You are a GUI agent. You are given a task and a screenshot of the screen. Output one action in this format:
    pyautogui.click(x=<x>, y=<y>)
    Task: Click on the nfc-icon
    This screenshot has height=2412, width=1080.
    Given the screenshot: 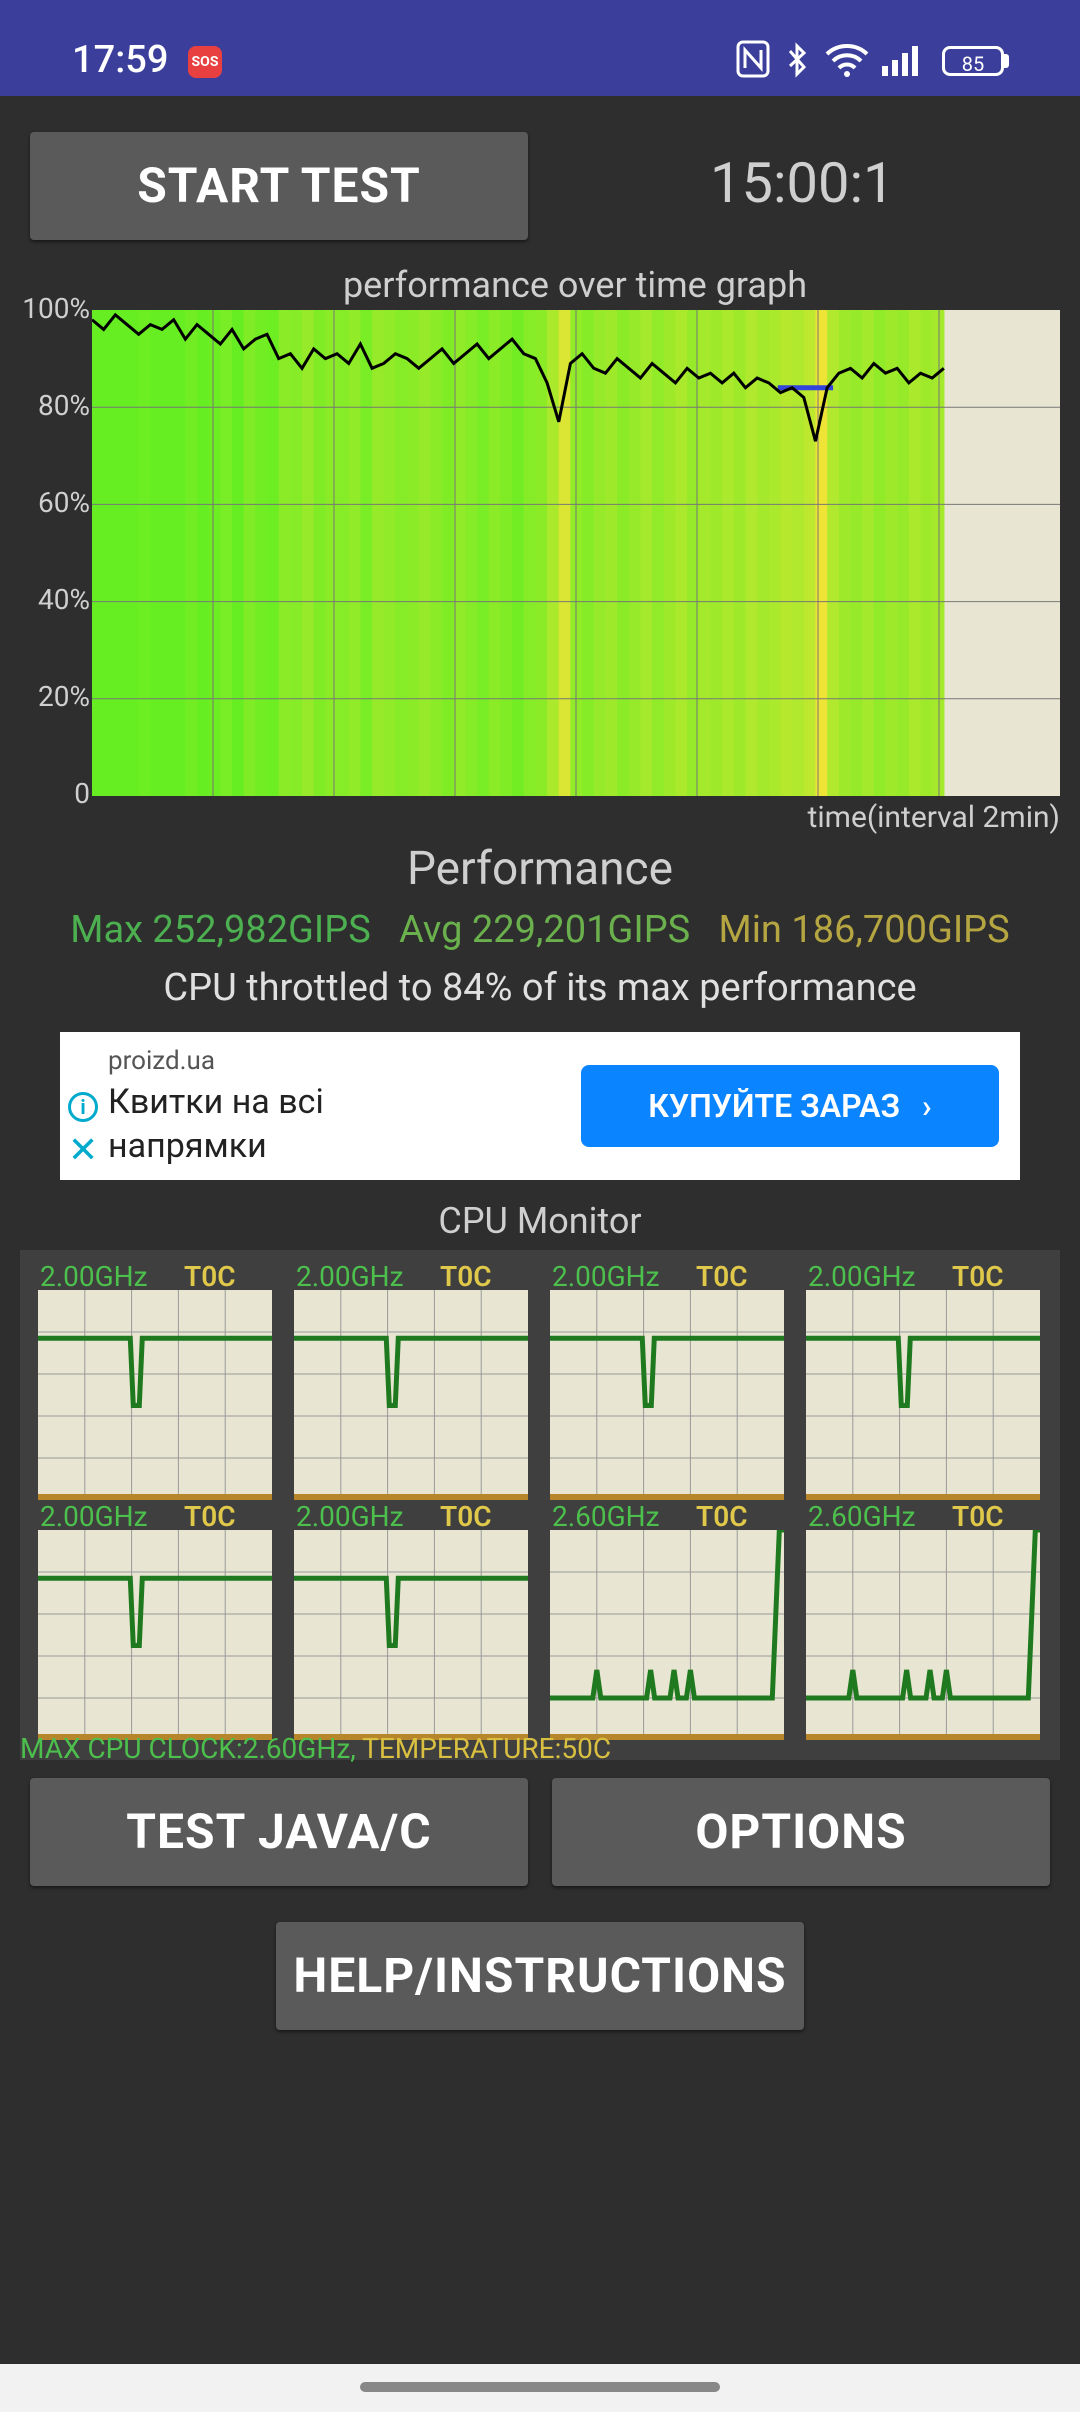 What is the action you would take?
    pyautogui.click(x=753, y=60)
    